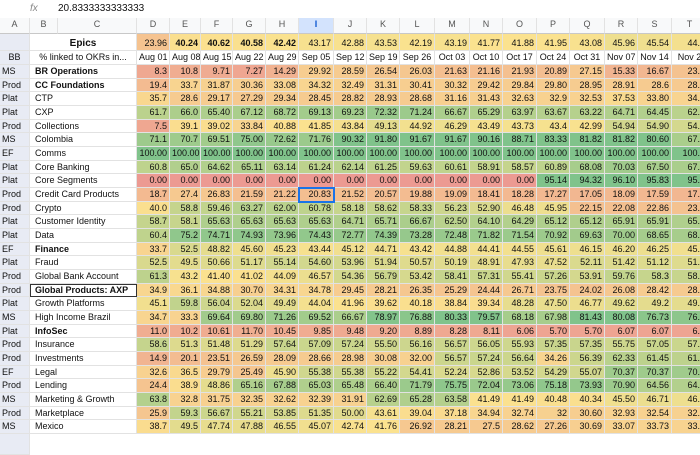 Image resolution: width=700 pixels, height=455 pixels. What do you see at coordinates (621, 318) in the screenshot?
I see `value-cell: 80.08` at bounding box center [621, 318].